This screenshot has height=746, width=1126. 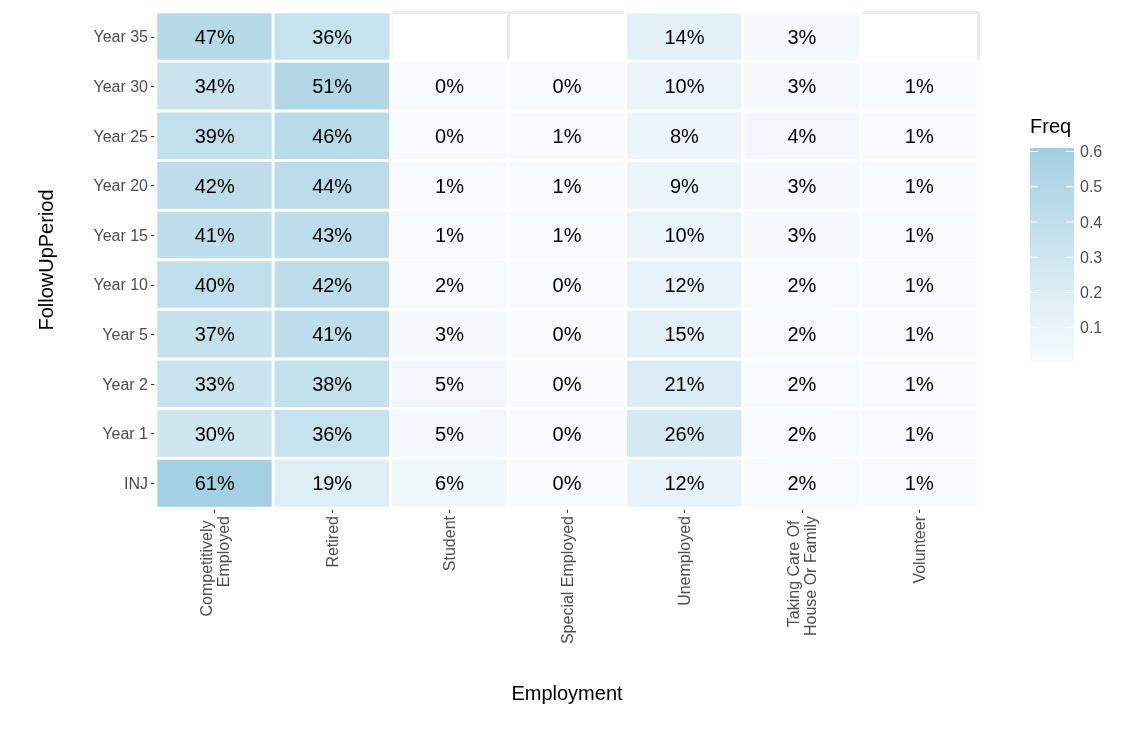 What do you see at coordinates (125, 384) in the screenshot?
I see `y-tick-label: Year 2` at bounding box center [125, 384].